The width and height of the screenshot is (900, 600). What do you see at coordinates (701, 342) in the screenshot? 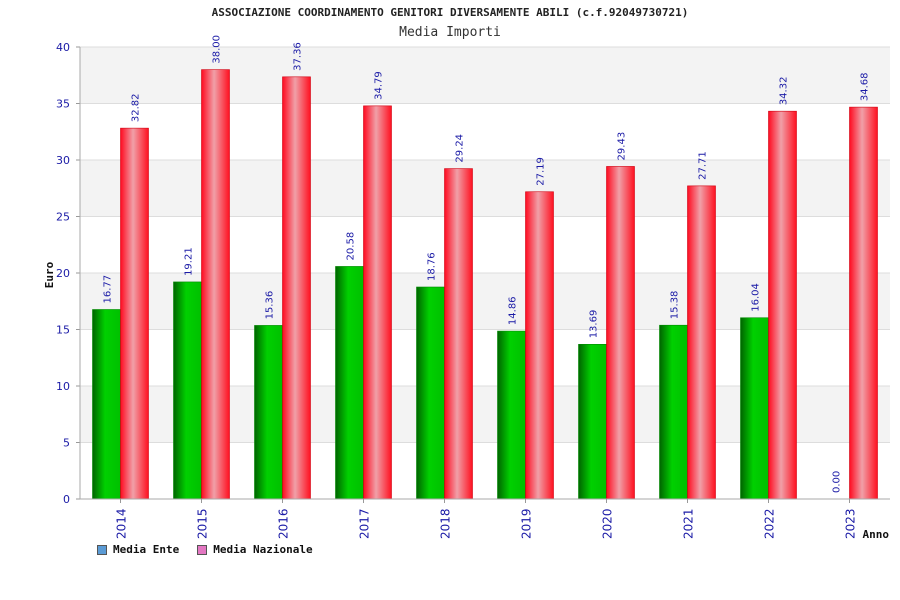
I see `bar-media-nazionale-2021` at bounding box center [701, 342].